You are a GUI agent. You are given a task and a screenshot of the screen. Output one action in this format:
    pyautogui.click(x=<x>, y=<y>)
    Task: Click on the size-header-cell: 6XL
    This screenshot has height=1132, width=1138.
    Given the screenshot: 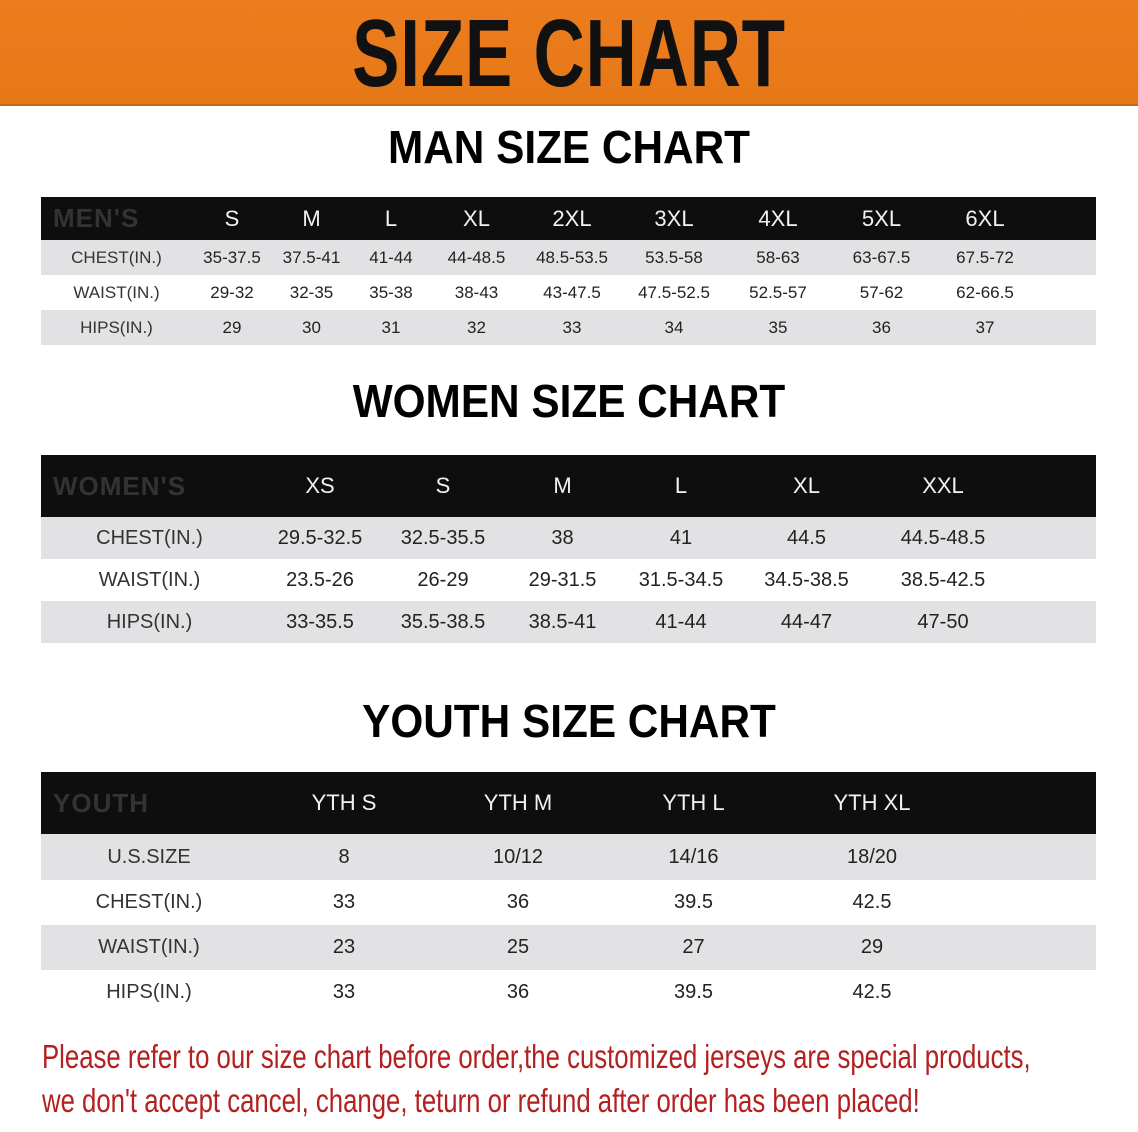 What is the action you would take?
    pyautogui.click(x=985, y=218)
    